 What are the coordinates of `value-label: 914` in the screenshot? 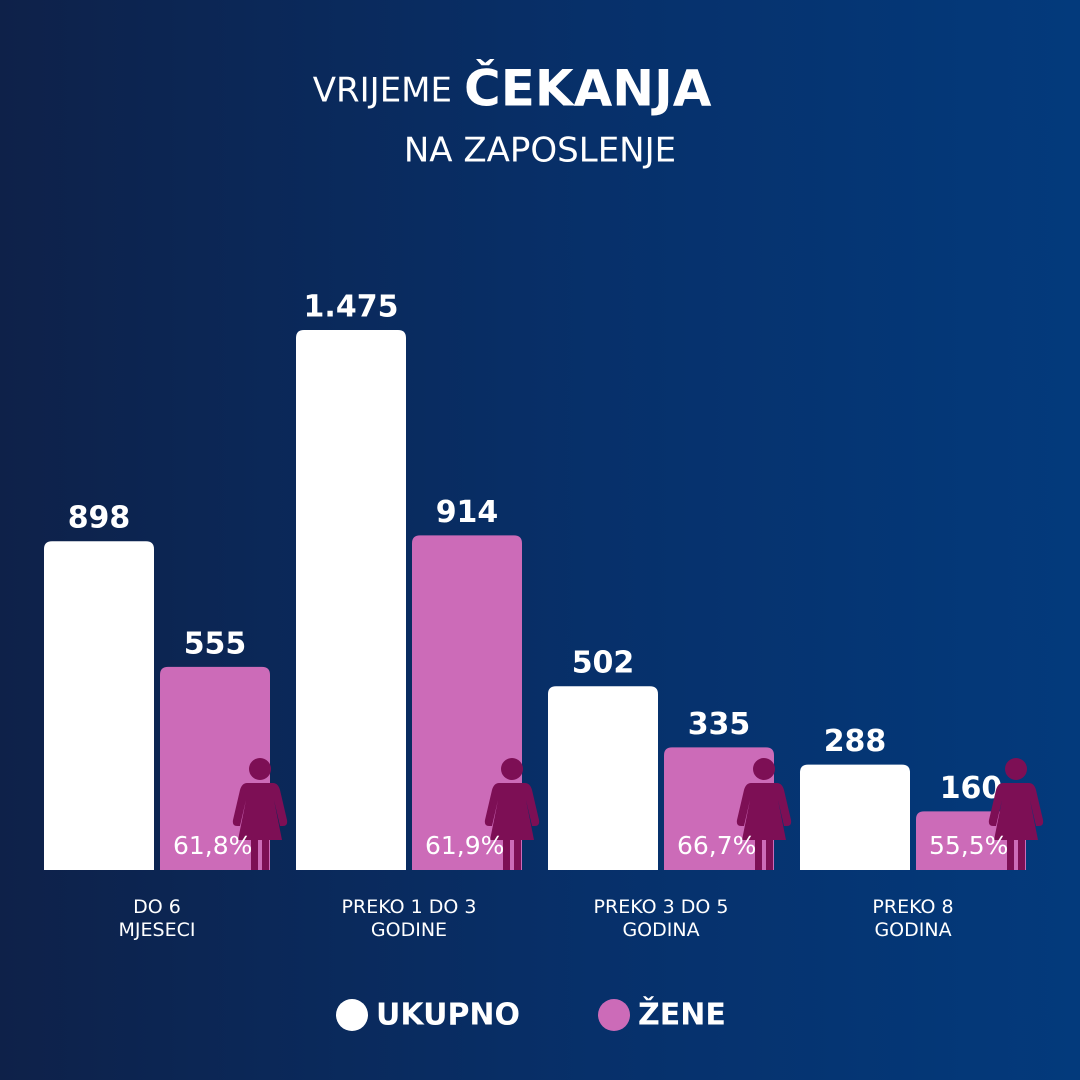 It's located at (467, 512).